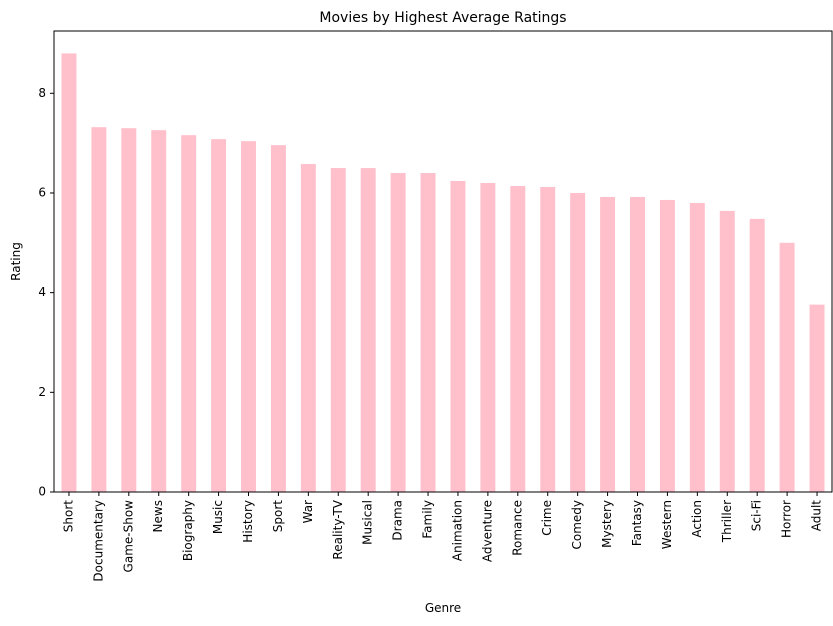  What do you see at coordinates (219, 315) in the screenshot?
I see `bar-music` at bounding box center [219, 315].